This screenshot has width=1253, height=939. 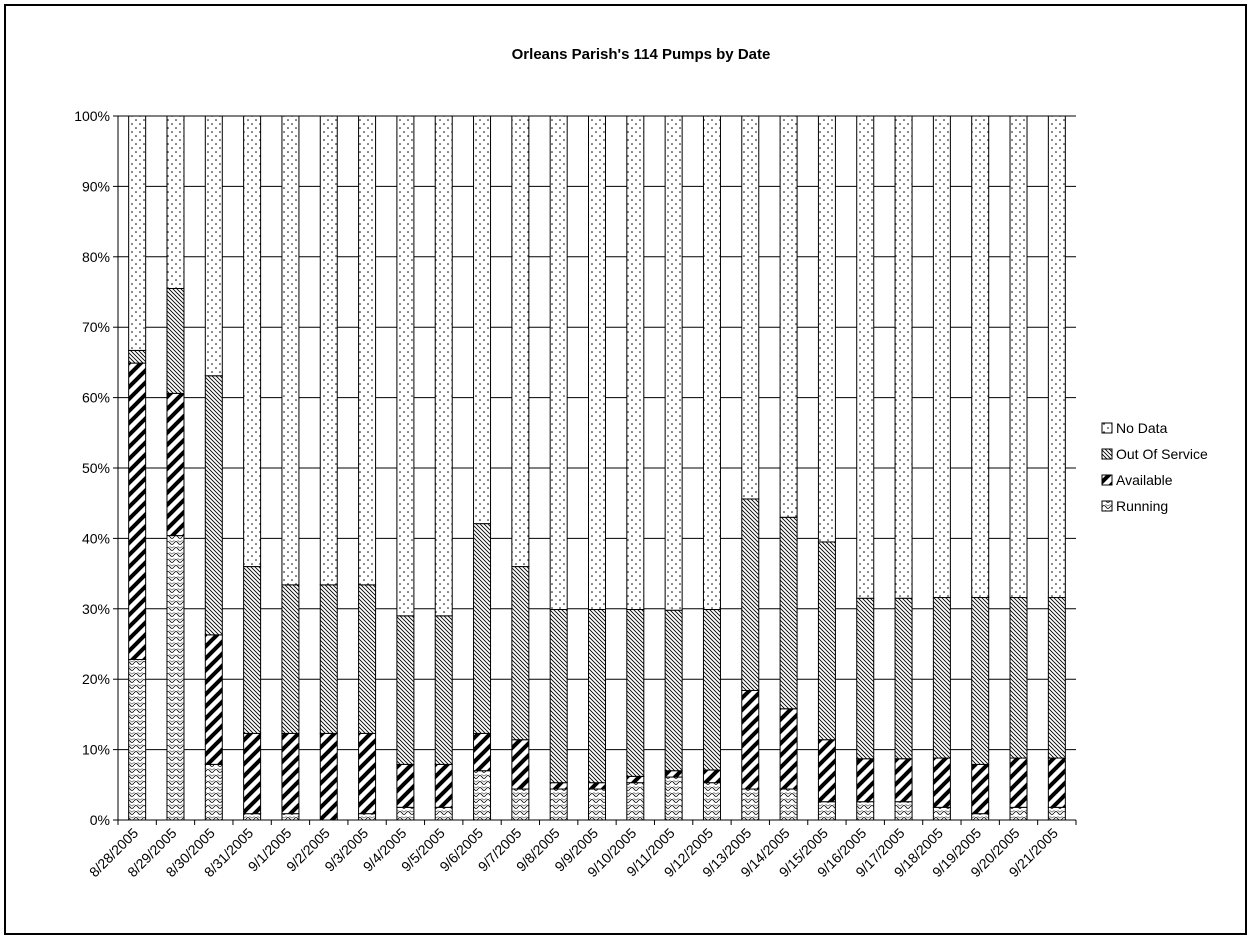 What do you see at coordinates (96, 538) in the screenshot?
I see `y-tick-label: 40%` at bounding box center [96, 538].